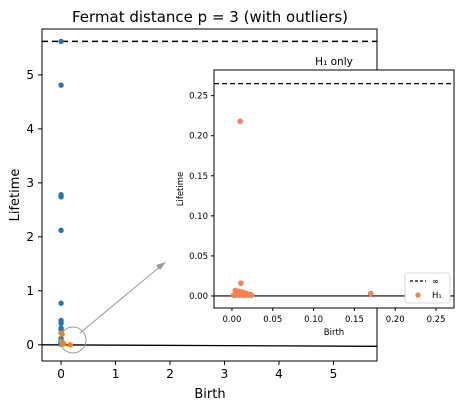  What do you see at coordinates (73, 340) in the screenshot?
I see `zoom-circle` at bounding box center [73, 340].